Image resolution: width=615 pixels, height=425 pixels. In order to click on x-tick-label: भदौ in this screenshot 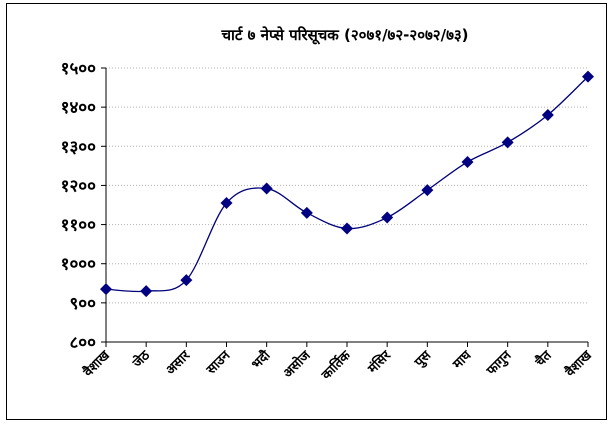, I will do `click(260, 359)`.